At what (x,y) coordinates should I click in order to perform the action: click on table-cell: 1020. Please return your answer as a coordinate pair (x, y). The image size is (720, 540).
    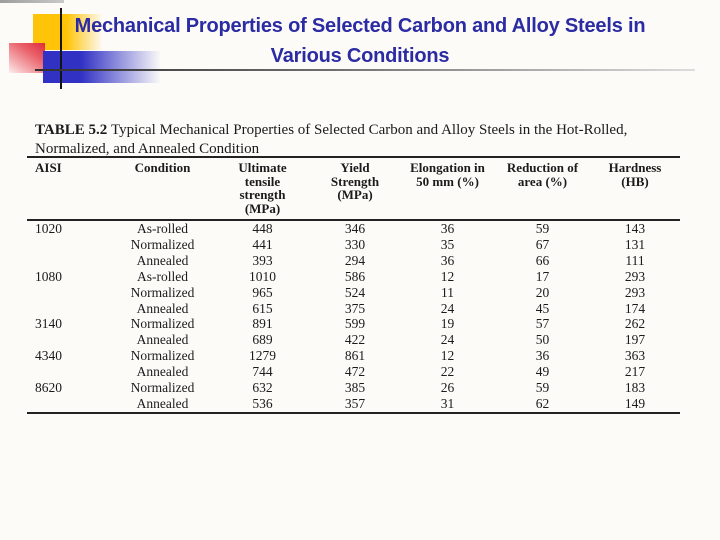
    Looking at the image, I should click on (48, 228).